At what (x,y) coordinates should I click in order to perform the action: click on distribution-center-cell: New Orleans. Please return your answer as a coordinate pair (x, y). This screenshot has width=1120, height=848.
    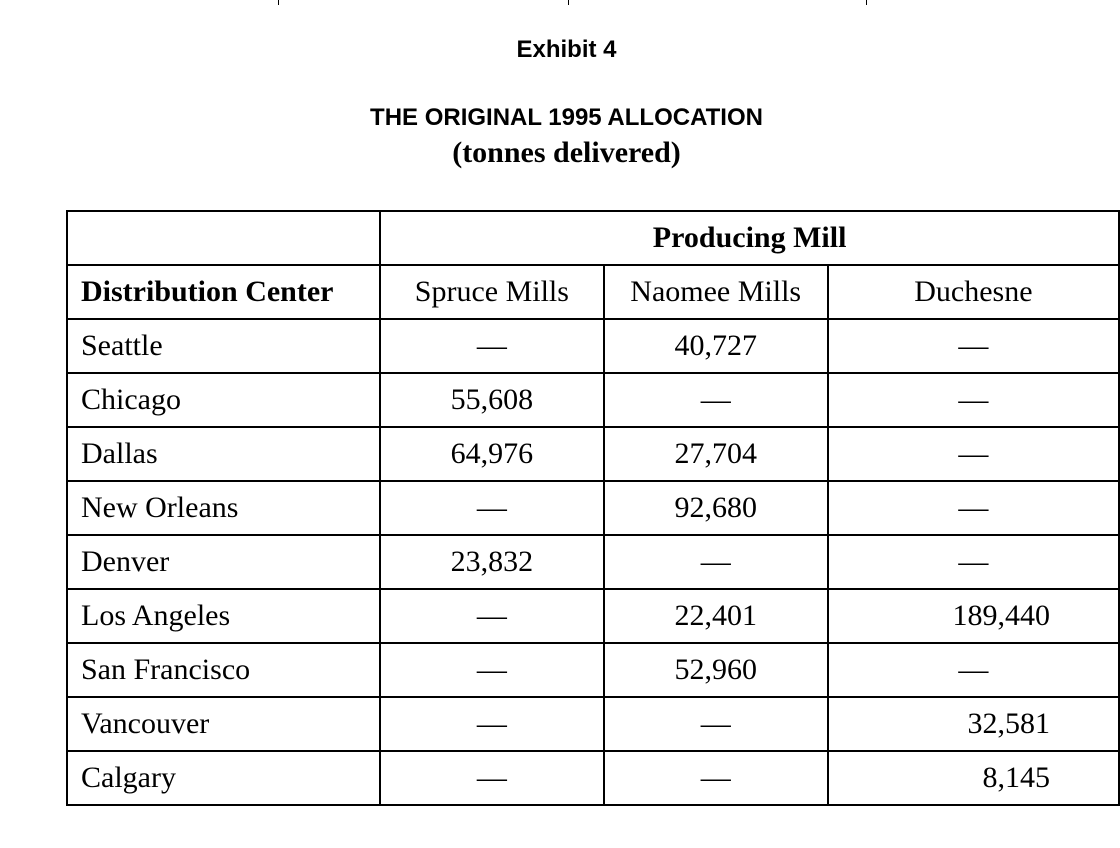
    Looking at the image, I should click on (223, 508).